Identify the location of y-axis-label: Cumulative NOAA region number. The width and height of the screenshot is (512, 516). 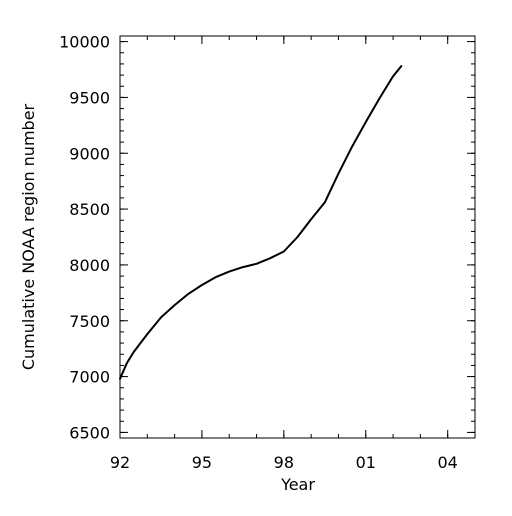
(28, 236).